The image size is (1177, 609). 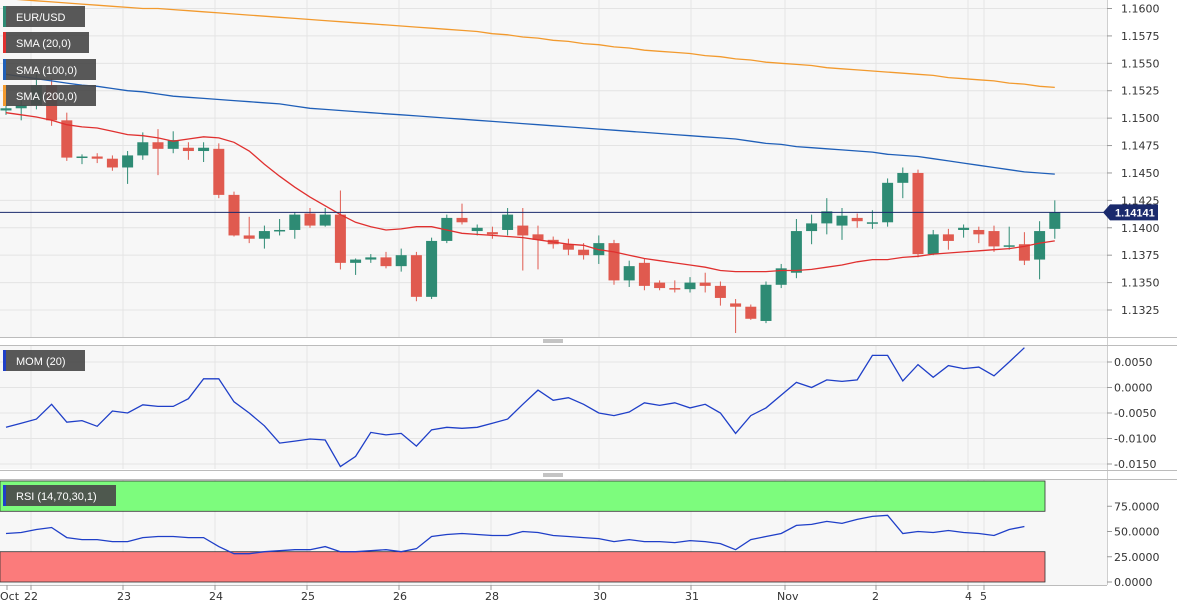 What do you see at coordinates (515, 534) in the screenshot?
I see `rsi-plot` at bounding box center [515, 534].